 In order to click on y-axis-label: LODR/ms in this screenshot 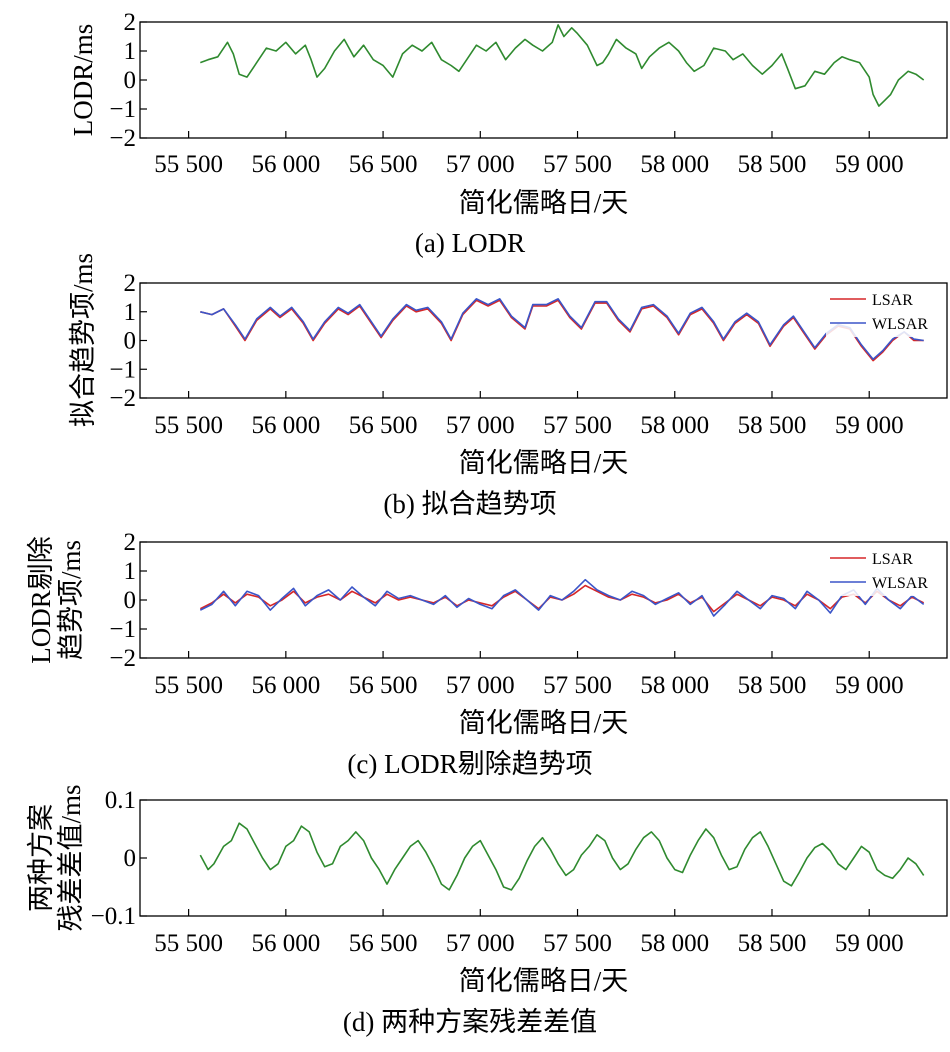, I will do `click(83, 80)`.